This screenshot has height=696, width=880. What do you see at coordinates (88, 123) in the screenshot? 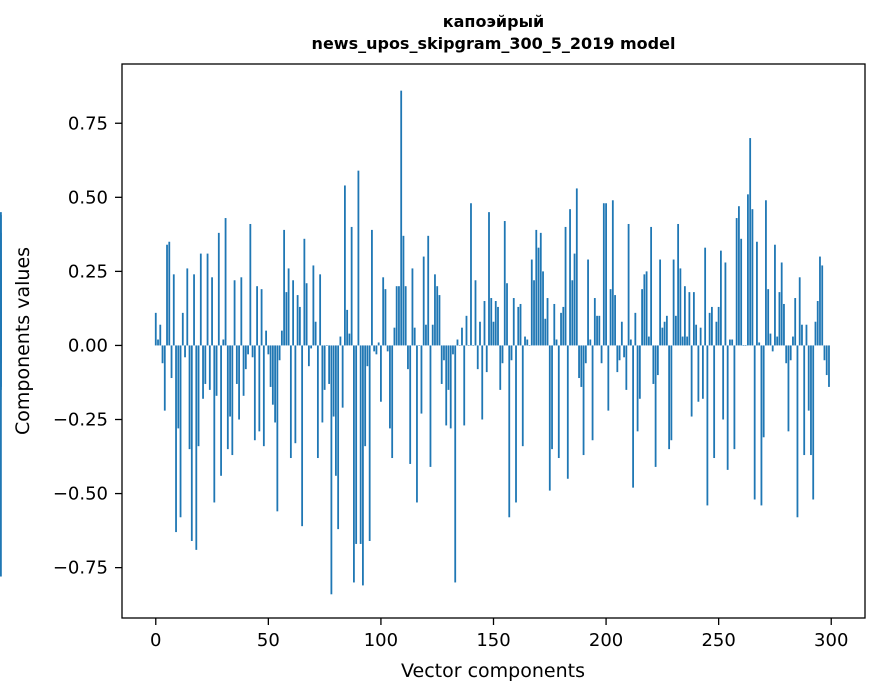
I see `y-tick-label: 0.75` at bounding box center [88, 123].